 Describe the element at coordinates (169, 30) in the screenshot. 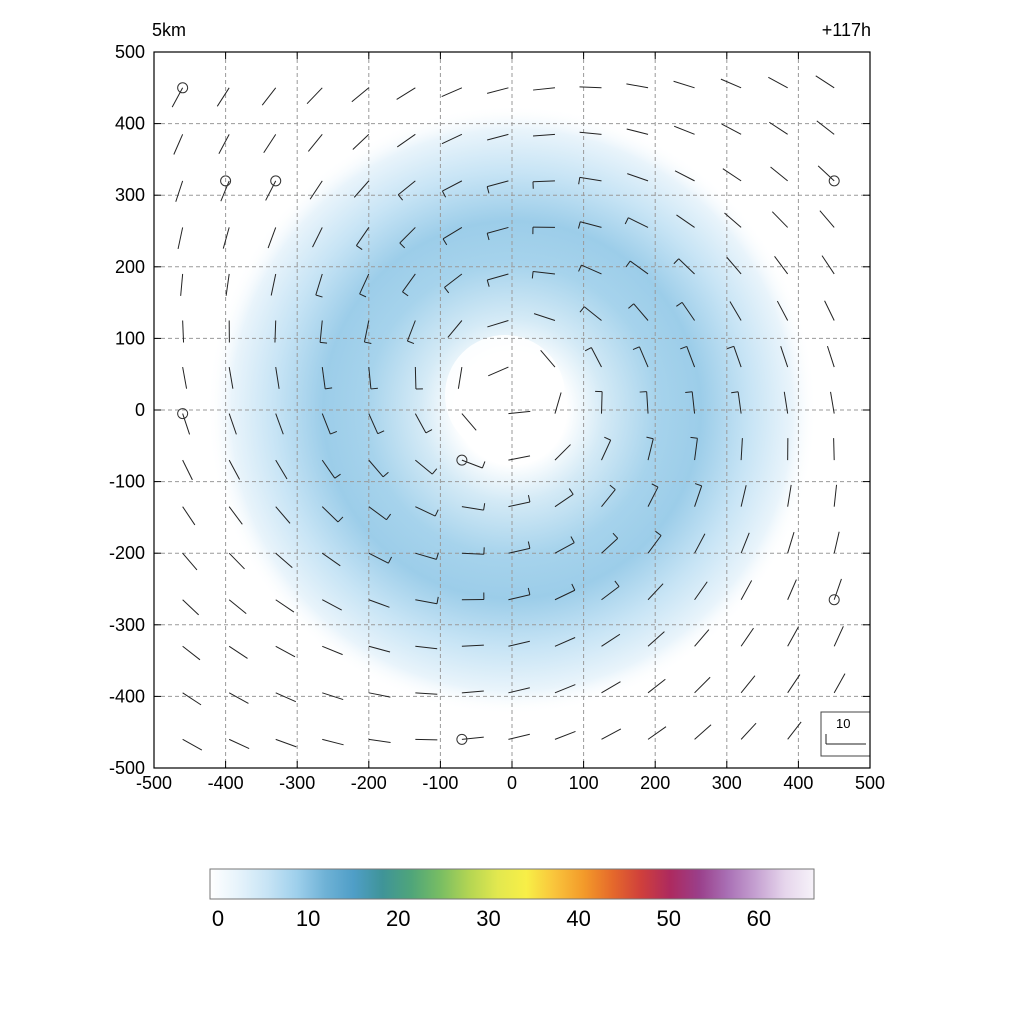

I see `chart-title-left: 5km` at that location.